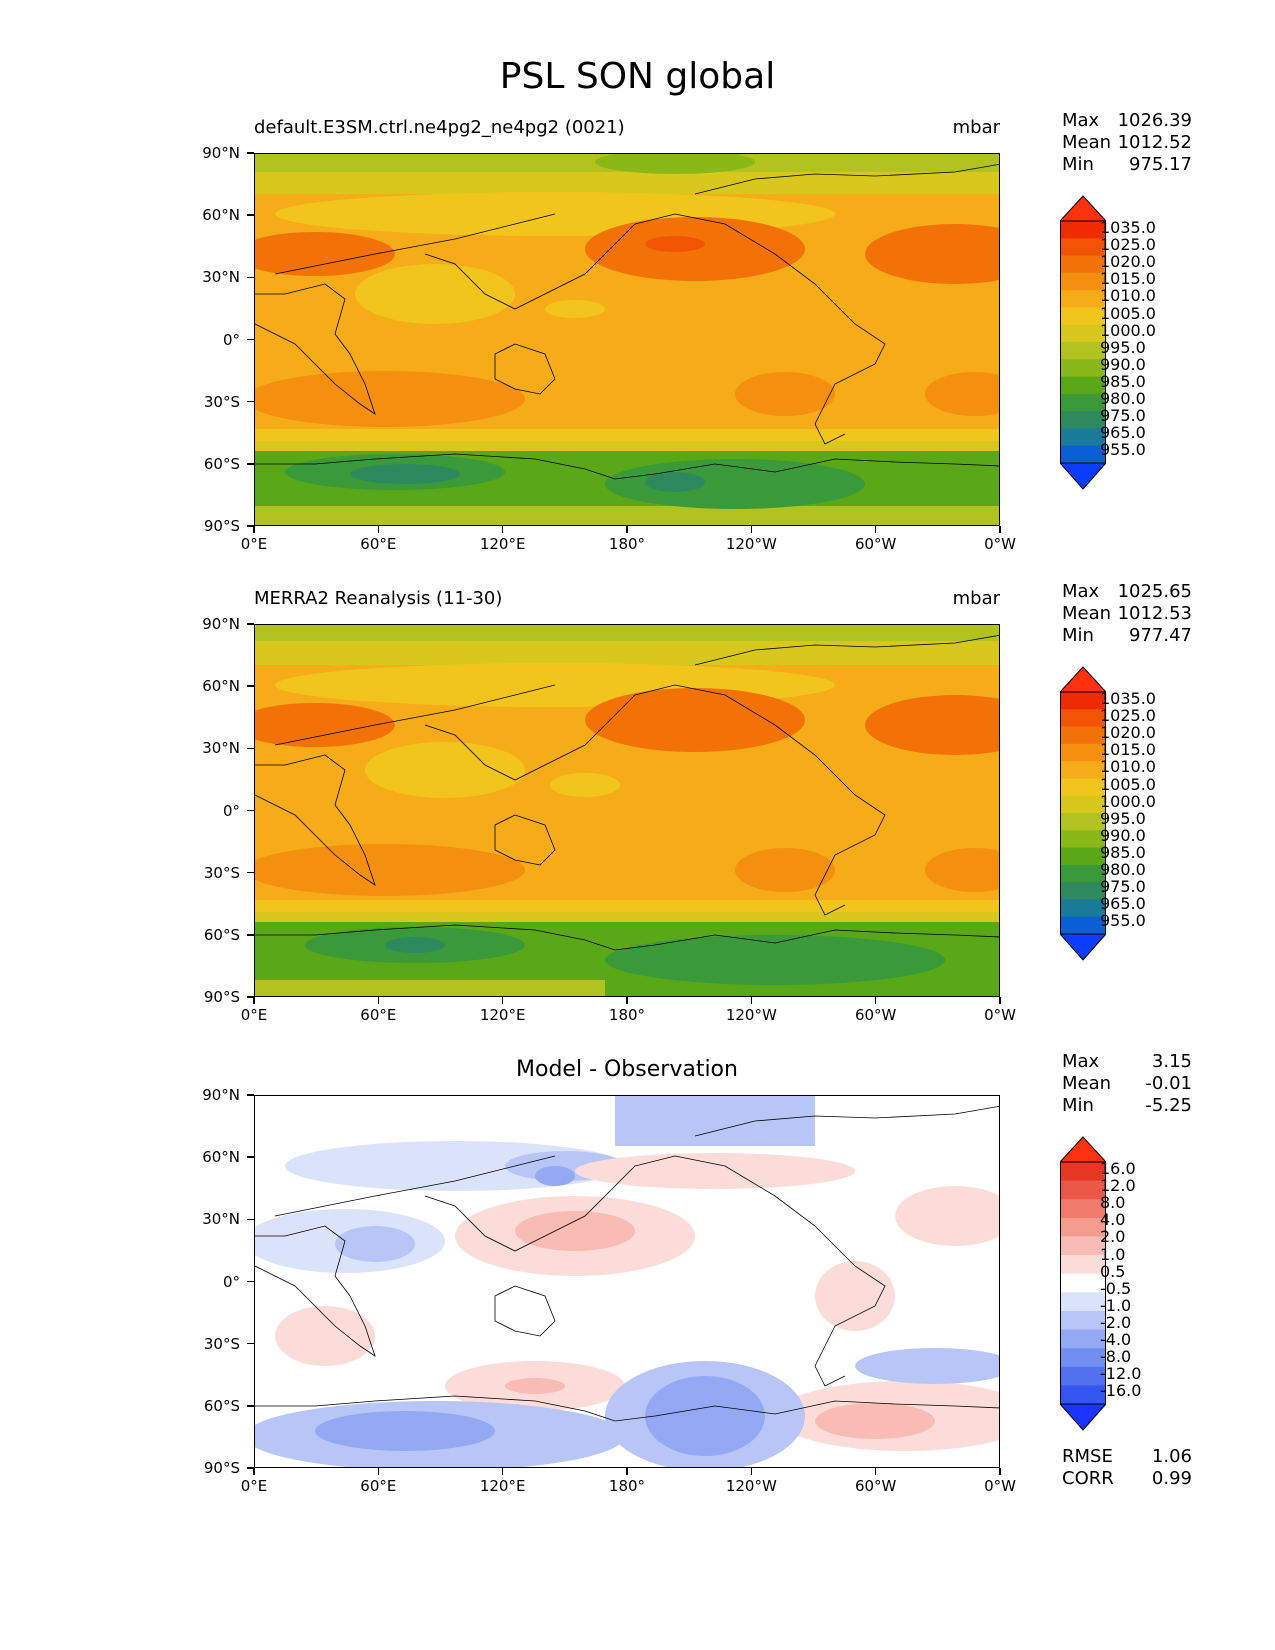  I want to click on stat-key: Max, so click(1081, 591).